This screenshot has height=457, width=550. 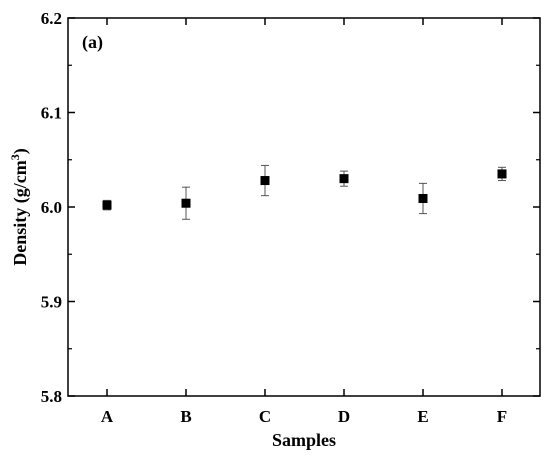 I want to click on data-point-E, so click(x=423, y=198).